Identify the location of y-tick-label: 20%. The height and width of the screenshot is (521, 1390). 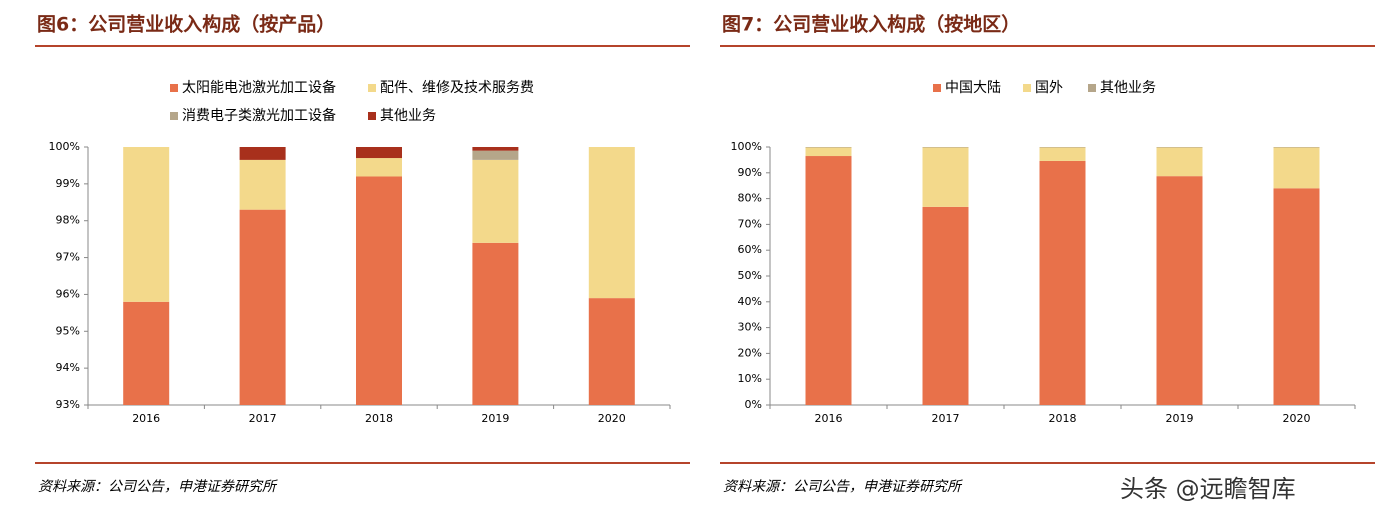
(750, 352).